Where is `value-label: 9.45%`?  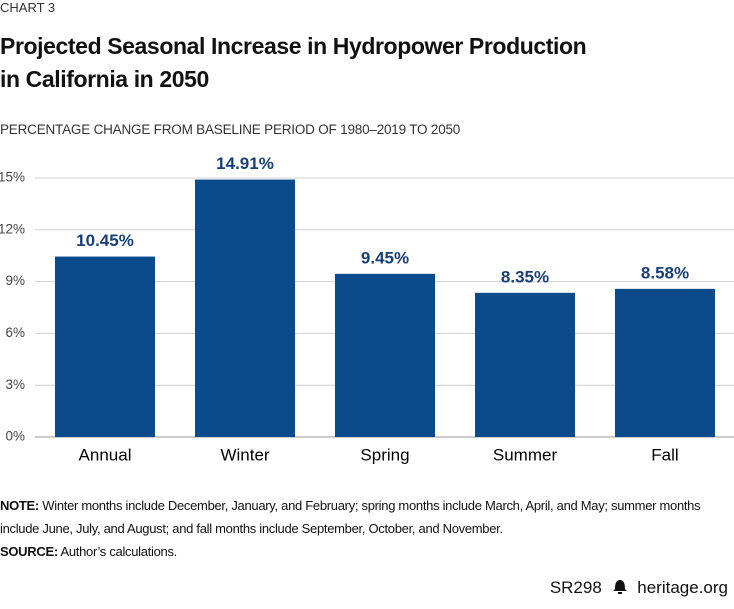
value-label: 9.45% is located at coordinates (385, 257).